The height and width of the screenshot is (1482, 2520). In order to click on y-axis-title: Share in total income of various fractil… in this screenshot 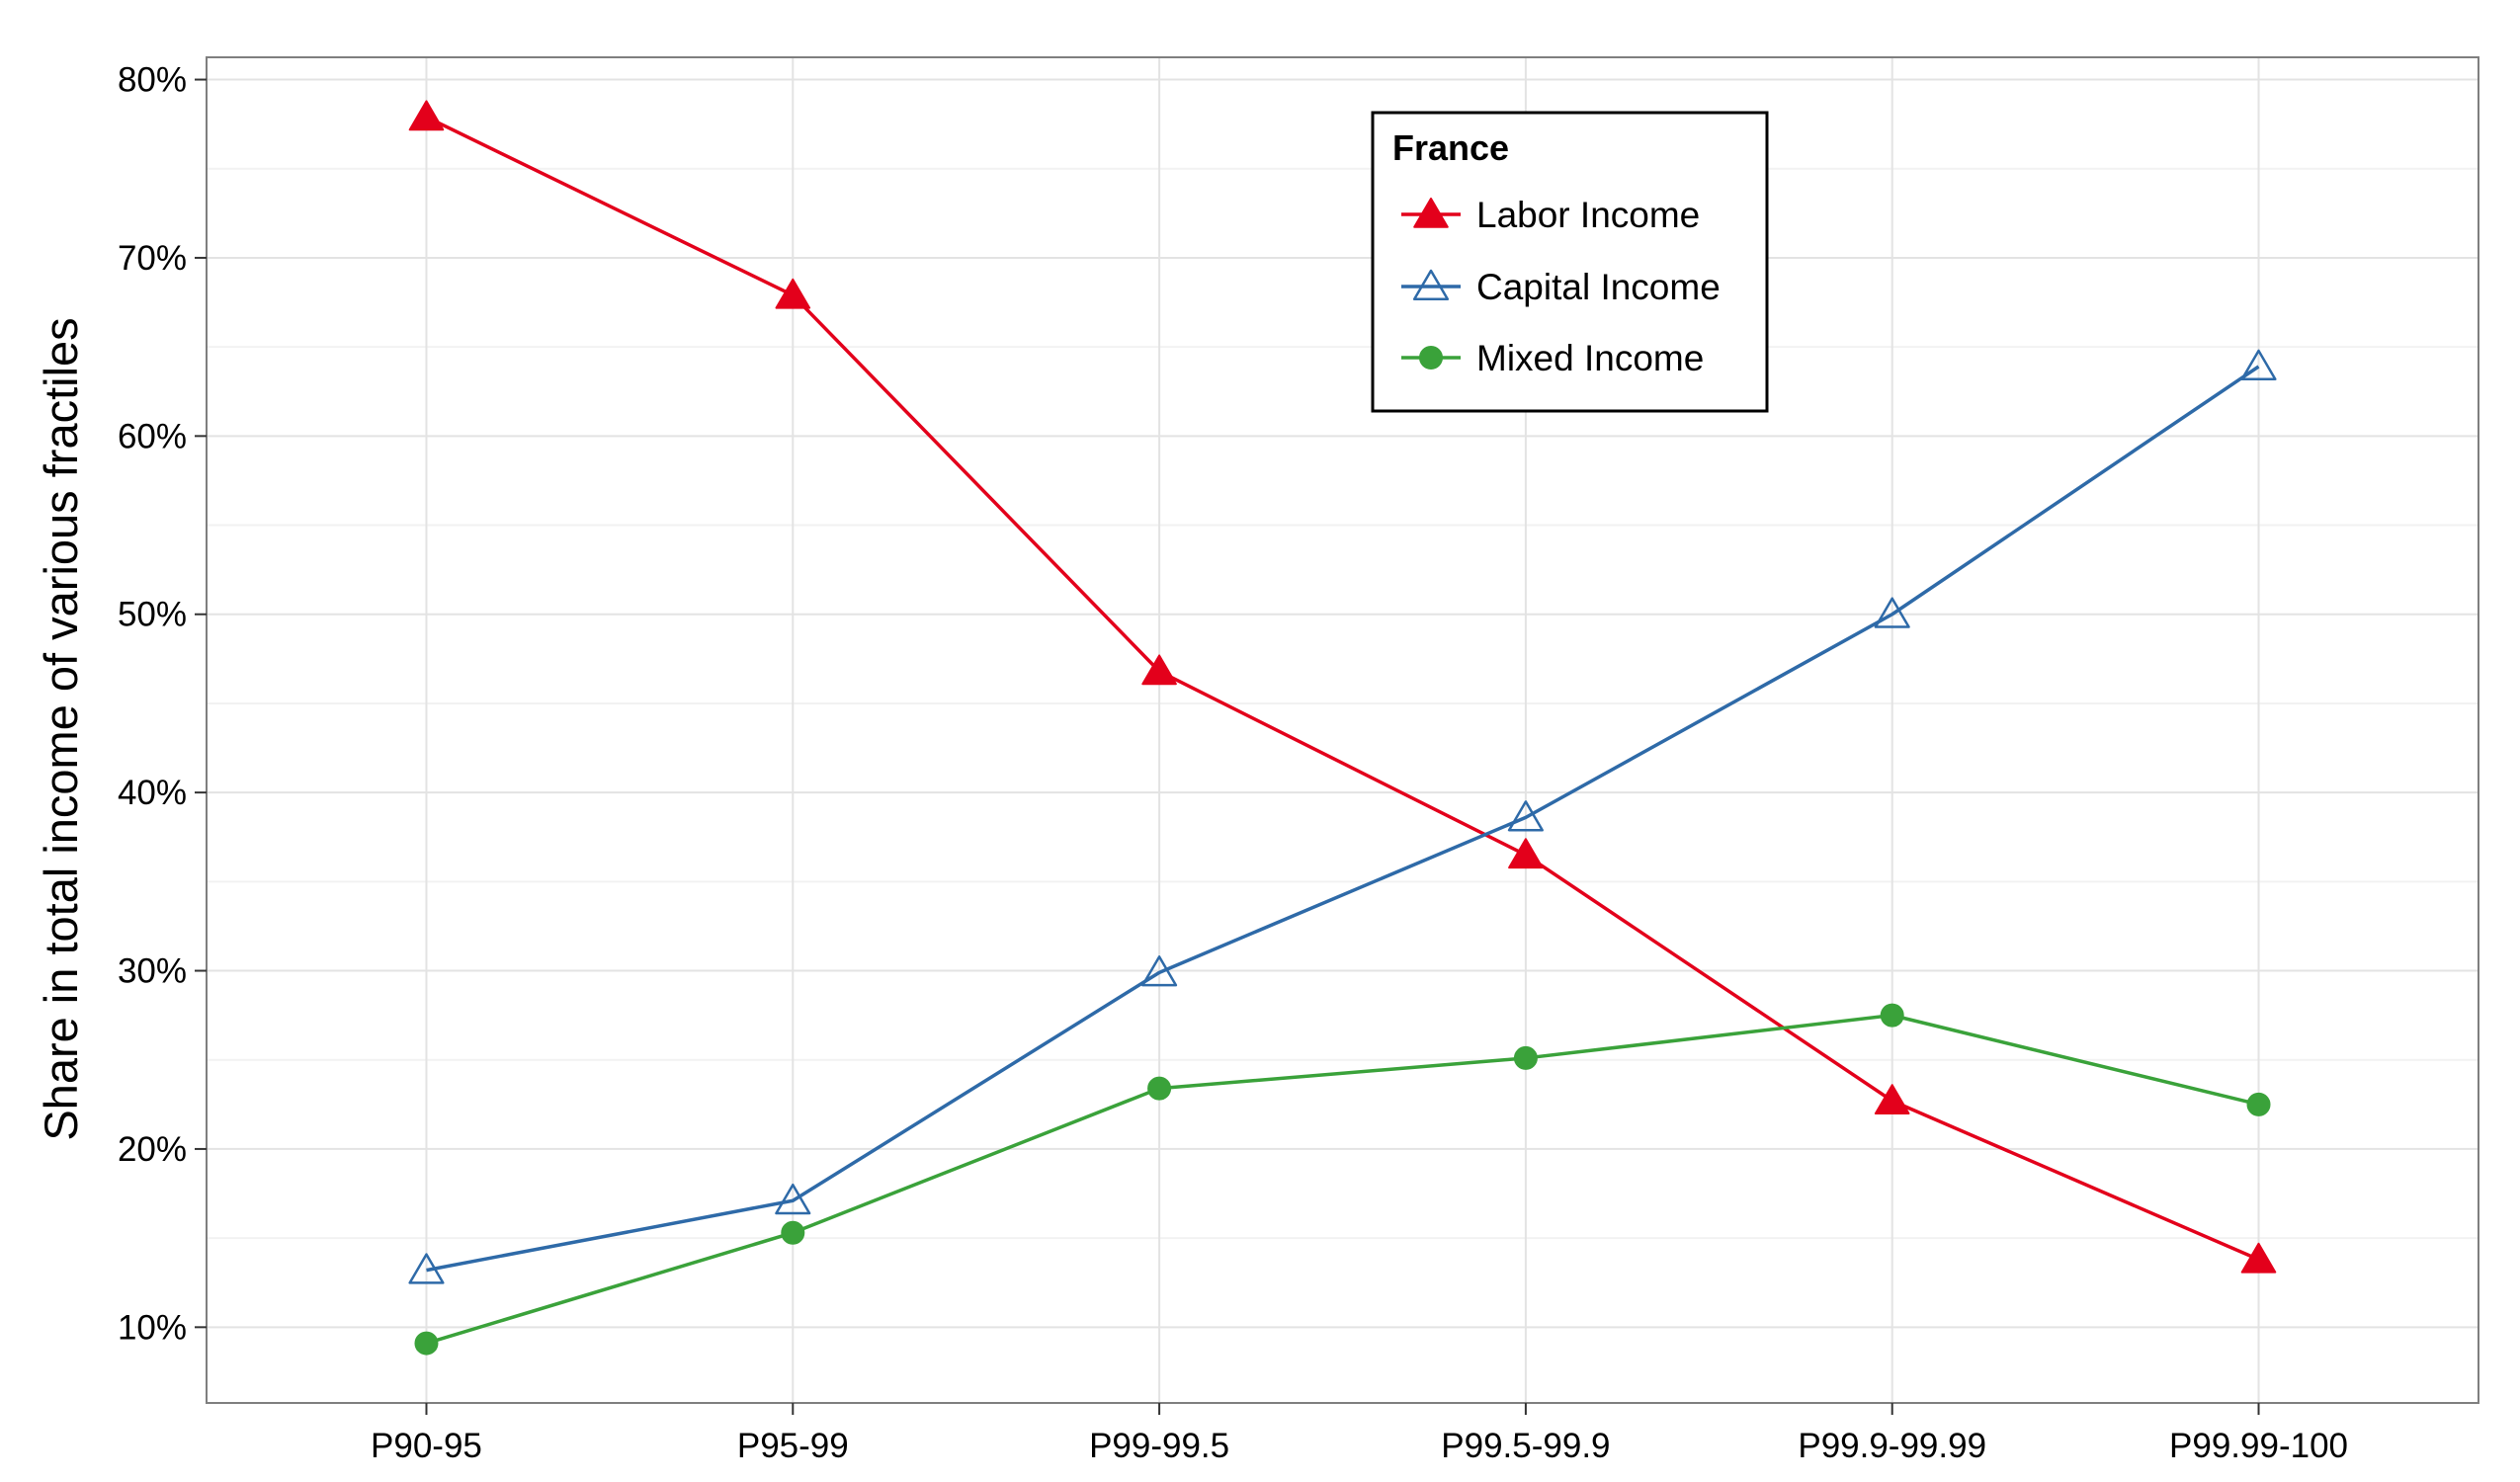, I will do `click(61, 728)`.